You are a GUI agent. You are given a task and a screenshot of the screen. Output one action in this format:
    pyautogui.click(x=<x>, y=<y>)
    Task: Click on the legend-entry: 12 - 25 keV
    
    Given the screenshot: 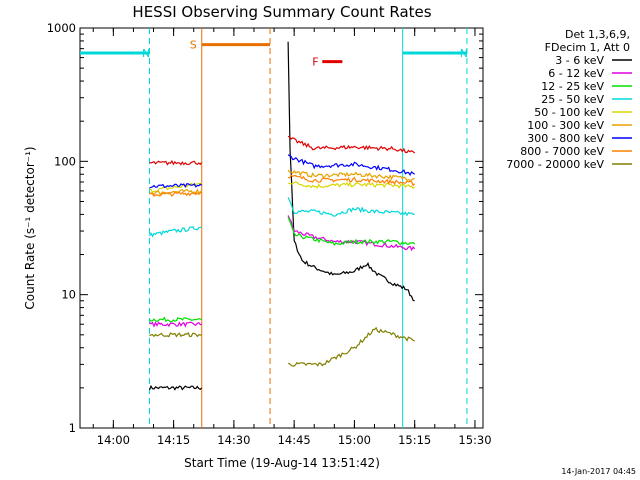 What is the action you would take?
    pyautogui.click(x=572, y=86)
    